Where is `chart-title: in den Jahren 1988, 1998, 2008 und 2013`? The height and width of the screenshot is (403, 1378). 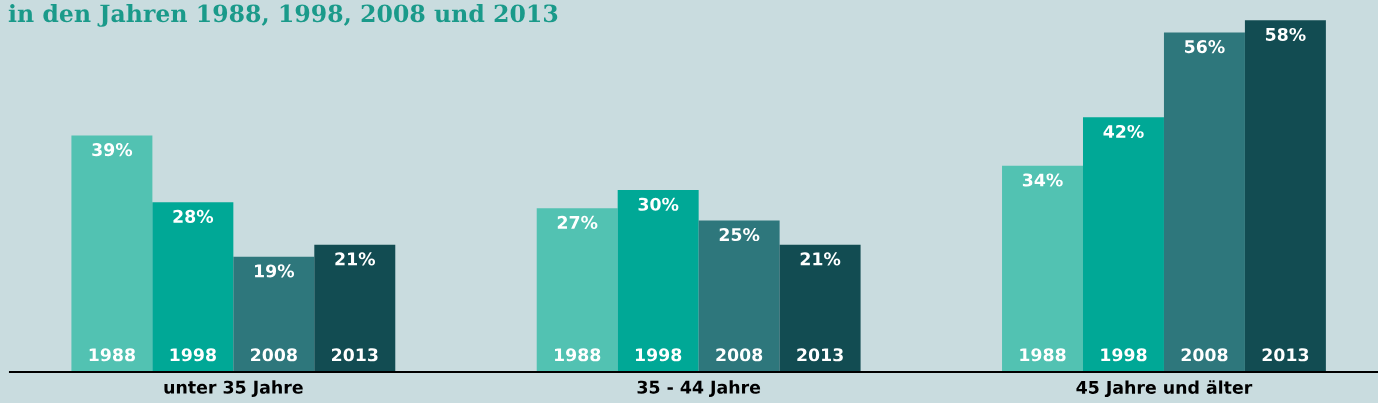 chart-title: in den Jahren 1988, 1998, 2008 und 2013 is located at coordinates (283, 15).